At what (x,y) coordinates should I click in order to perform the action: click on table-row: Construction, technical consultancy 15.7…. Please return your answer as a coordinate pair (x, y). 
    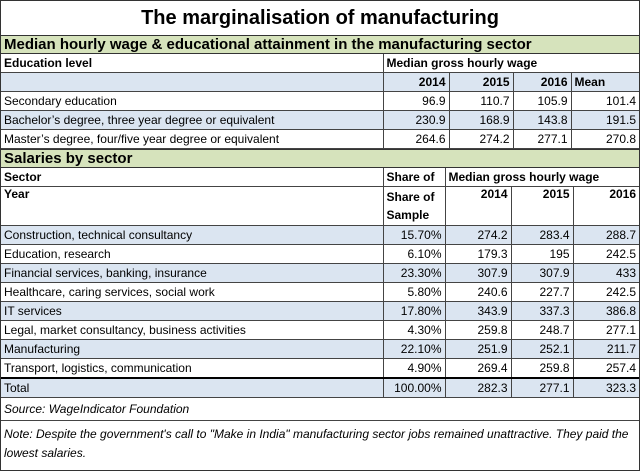
    Looking at the image, I should click on (320, 235).